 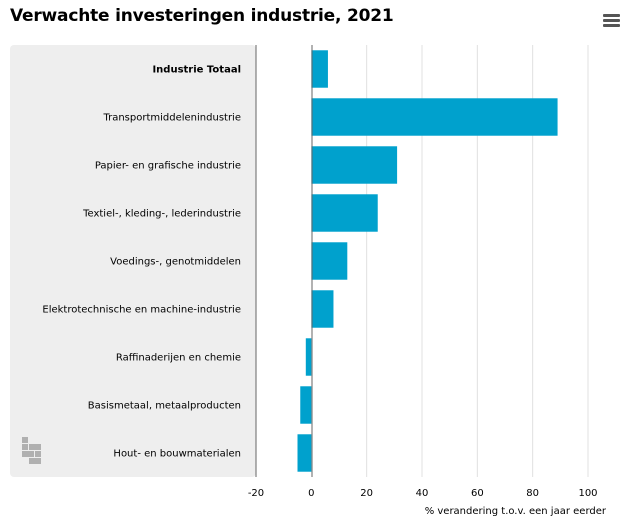 What do you see at coordinates (177, 454) in the screenshot?
I see `category-label: Hout- en bouwmaterialen` at bounding box center [177, 454].